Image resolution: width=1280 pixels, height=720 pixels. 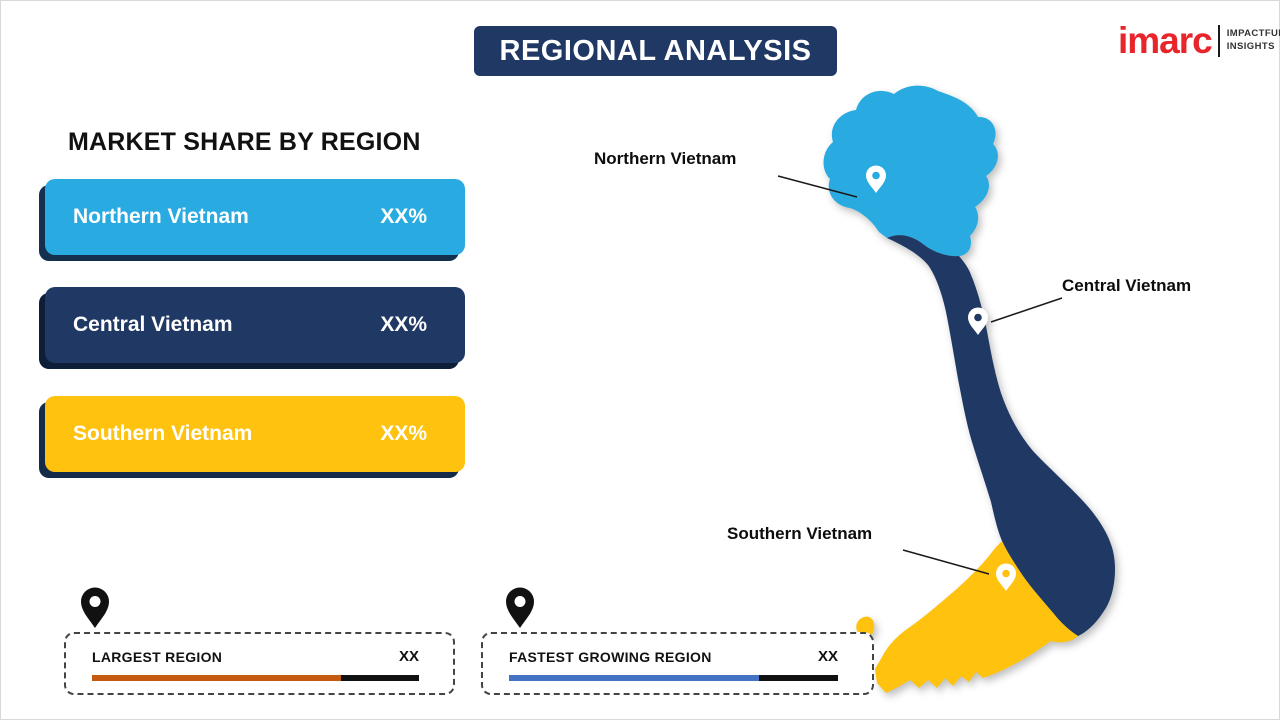 I want to click on south-pin-icon, so click(x=1006, y=577).